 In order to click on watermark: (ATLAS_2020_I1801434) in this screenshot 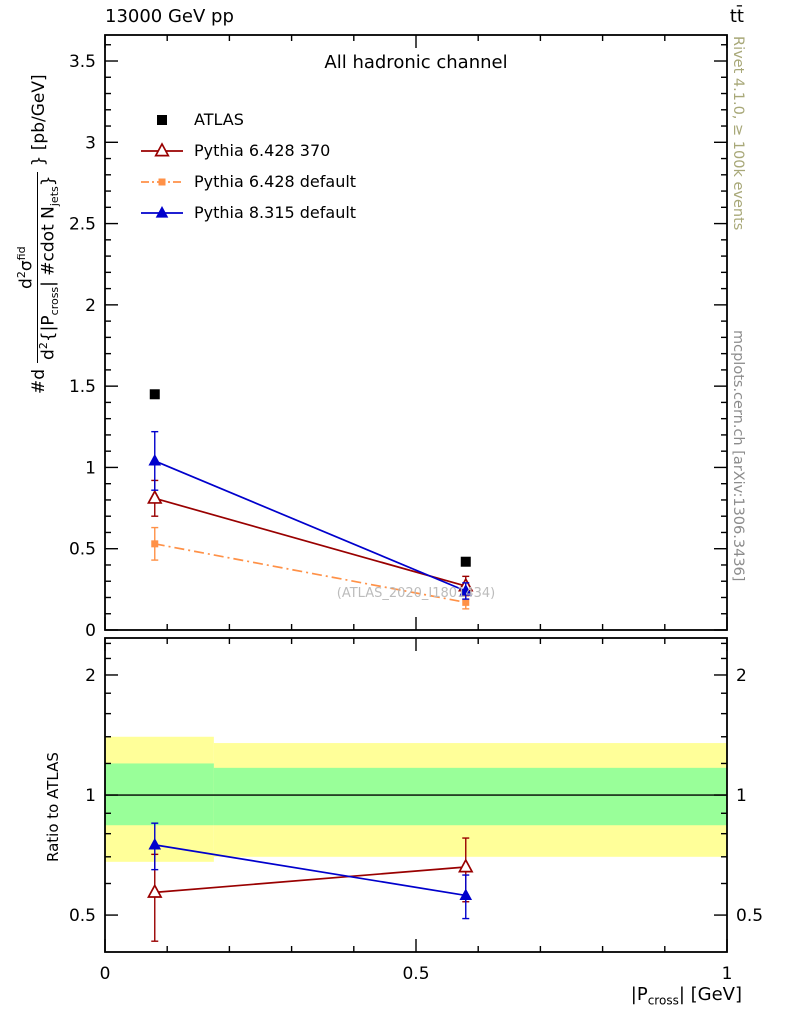, I will do `click(416, 593)`.